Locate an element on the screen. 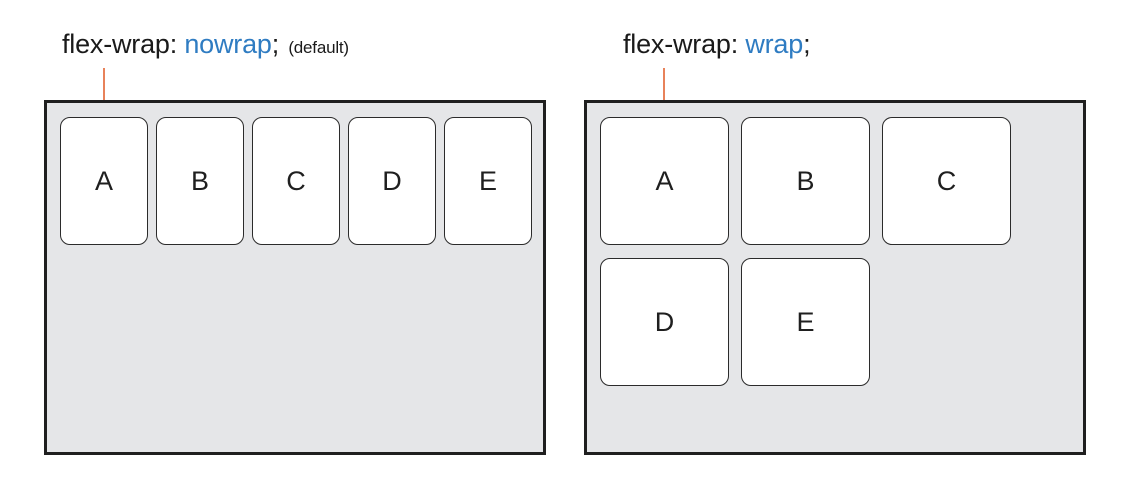 The image size is (1128, 490). nowrap-caption: flex-wrap: nowrap; (default) is located at coordinates (205, 46).